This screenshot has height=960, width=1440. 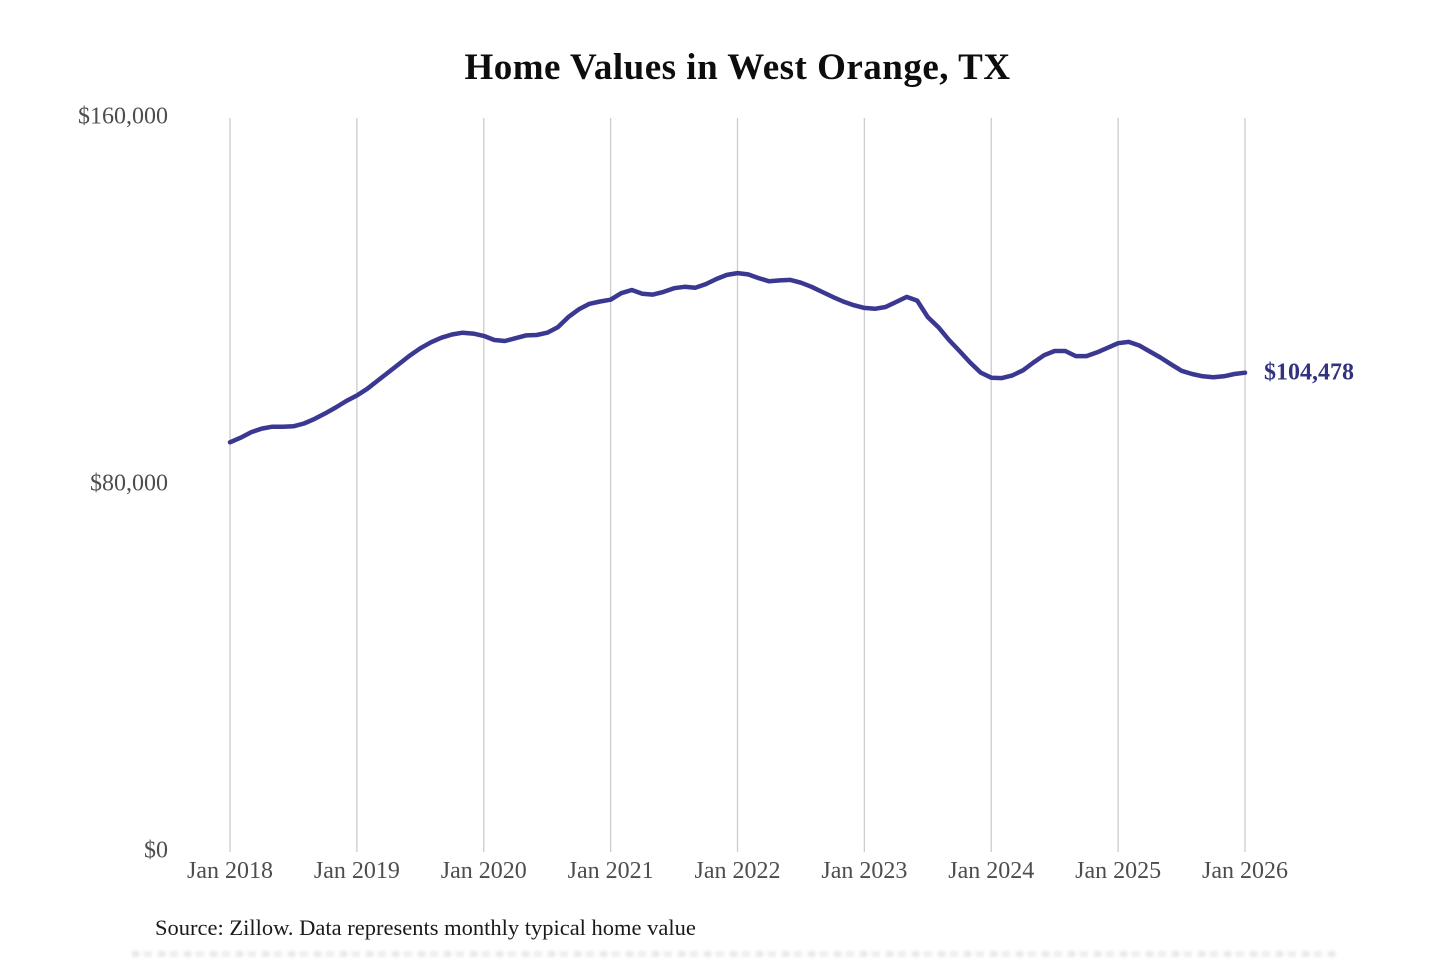 I want to click on y-tick-label: $160,000, so click(x=123, y=116).